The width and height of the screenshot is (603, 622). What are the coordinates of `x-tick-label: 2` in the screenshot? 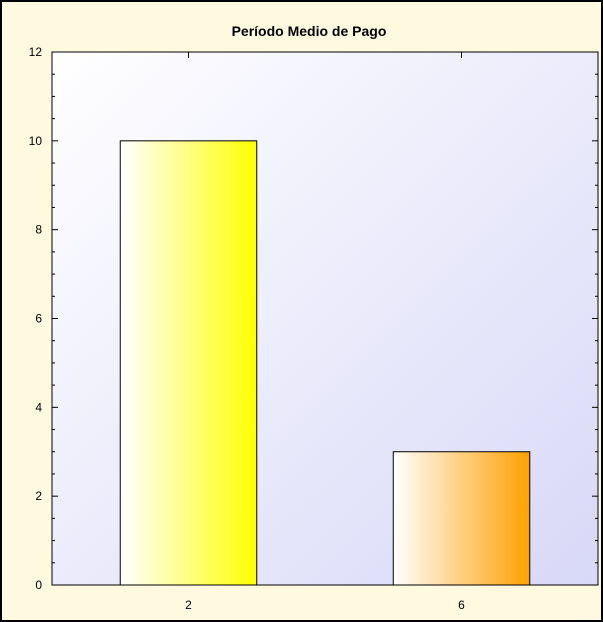 It's located at (188, 605).